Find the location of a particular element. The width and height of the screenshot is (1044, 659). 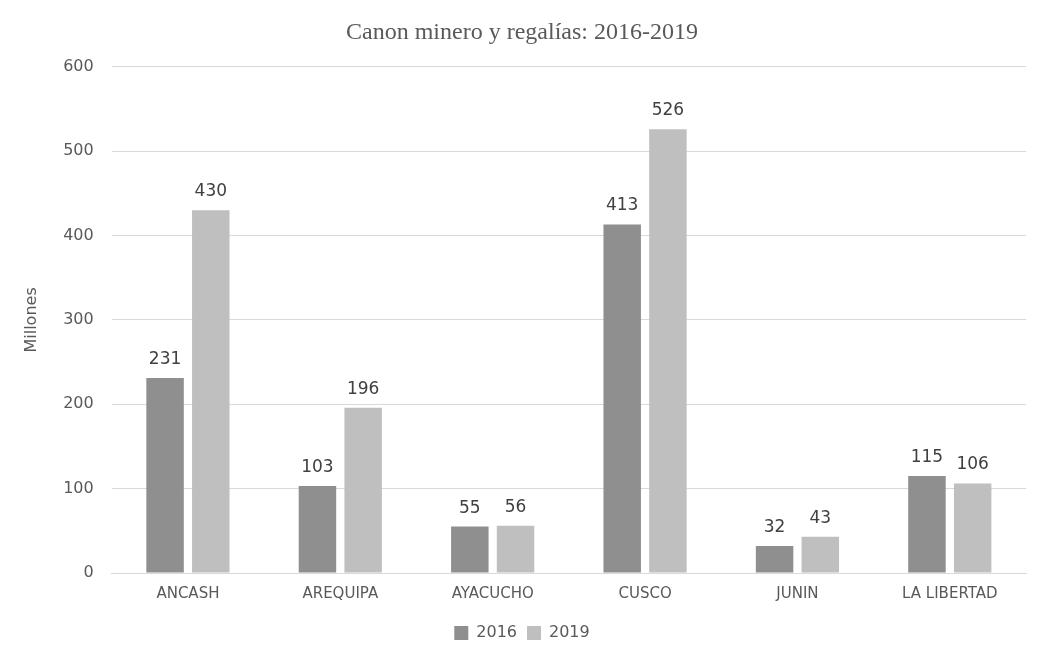

y-tick-label: 500 is located at coordinates (78, 150).